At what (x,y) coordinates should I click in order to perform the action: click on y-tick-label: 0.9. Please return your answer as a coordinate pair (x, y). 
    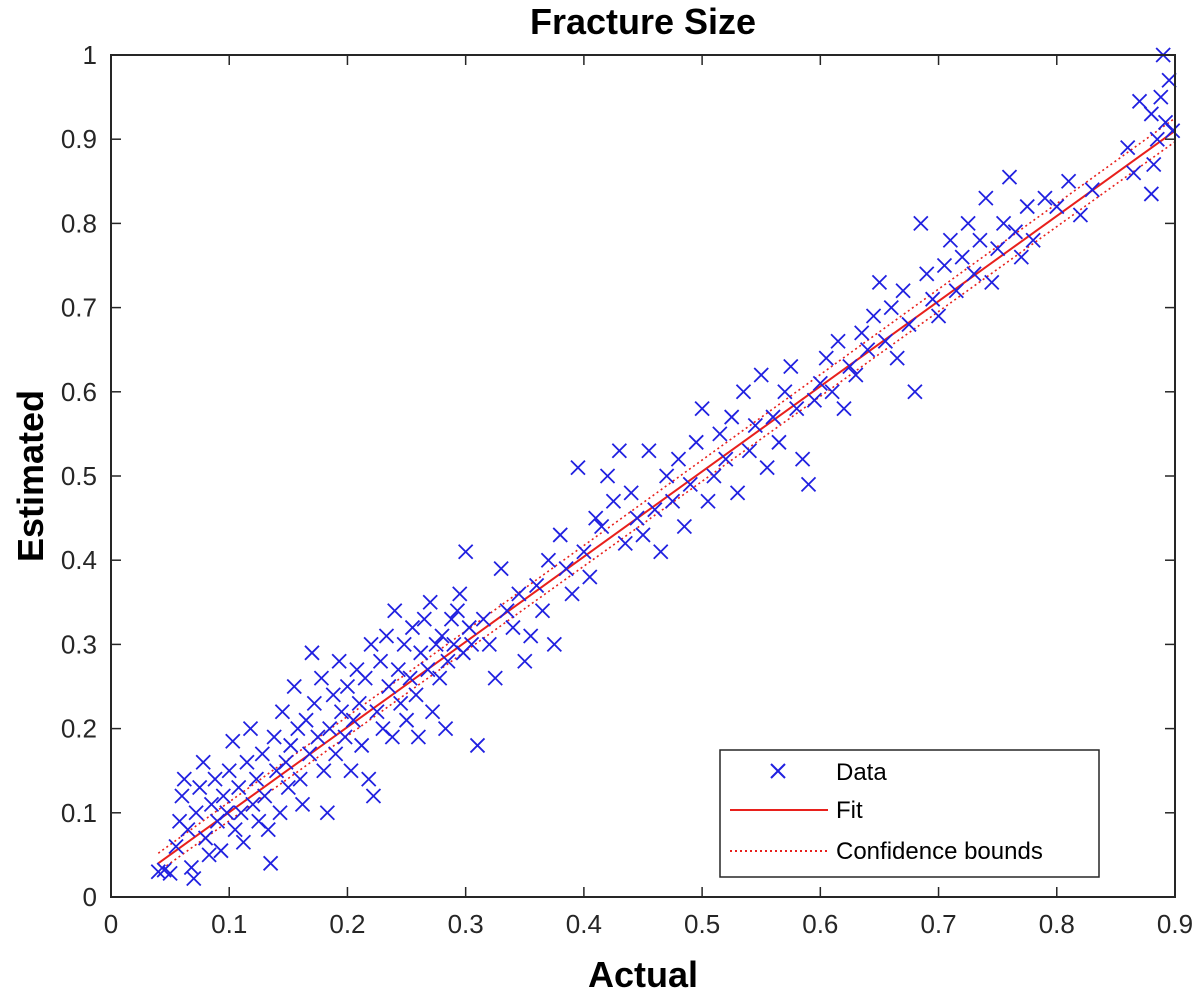
    Looking at the image, I should click on (79, 139).